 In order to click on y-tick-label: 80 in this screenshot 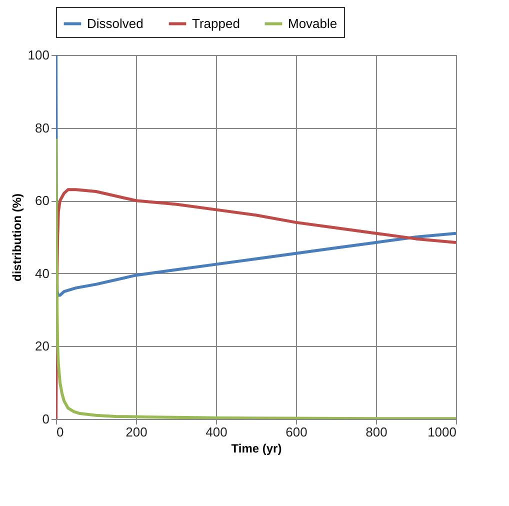, I will do `click(42, 128)`.